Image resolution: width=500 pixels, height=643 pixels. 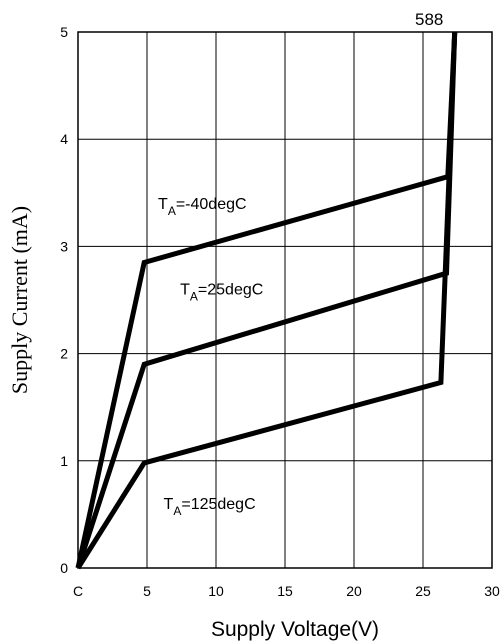 What do you see at coordinates (221, 293) in the screenshot?
I see `series-label-1: TA=25degC` at bounding box center [221, 293].